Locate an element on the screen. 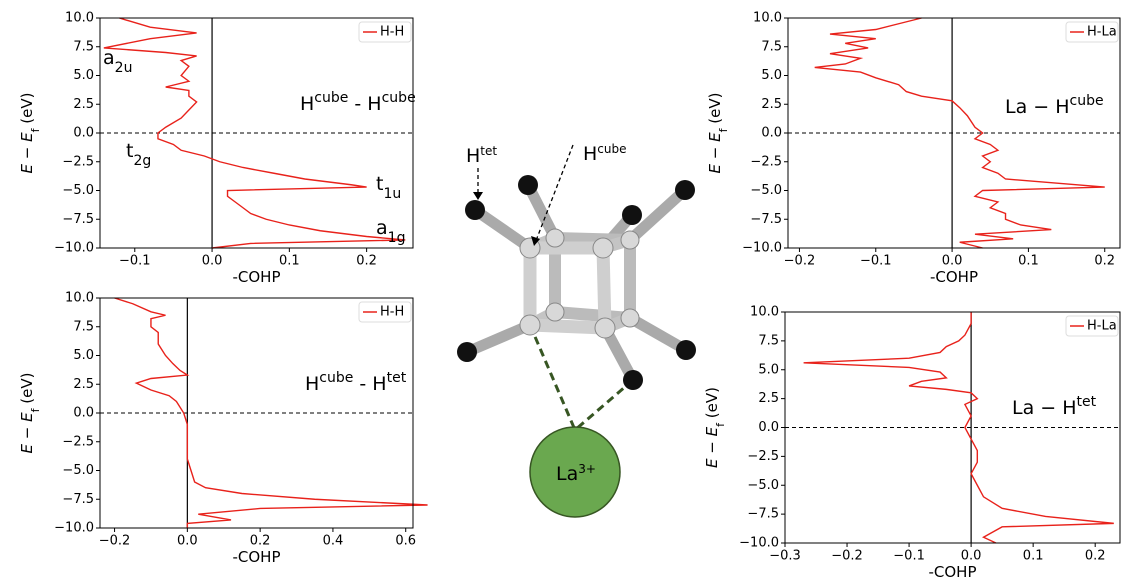 The width and height of the screenshot is (1128, 577). annotation-part: 1g is located at coordinates (397, 238).